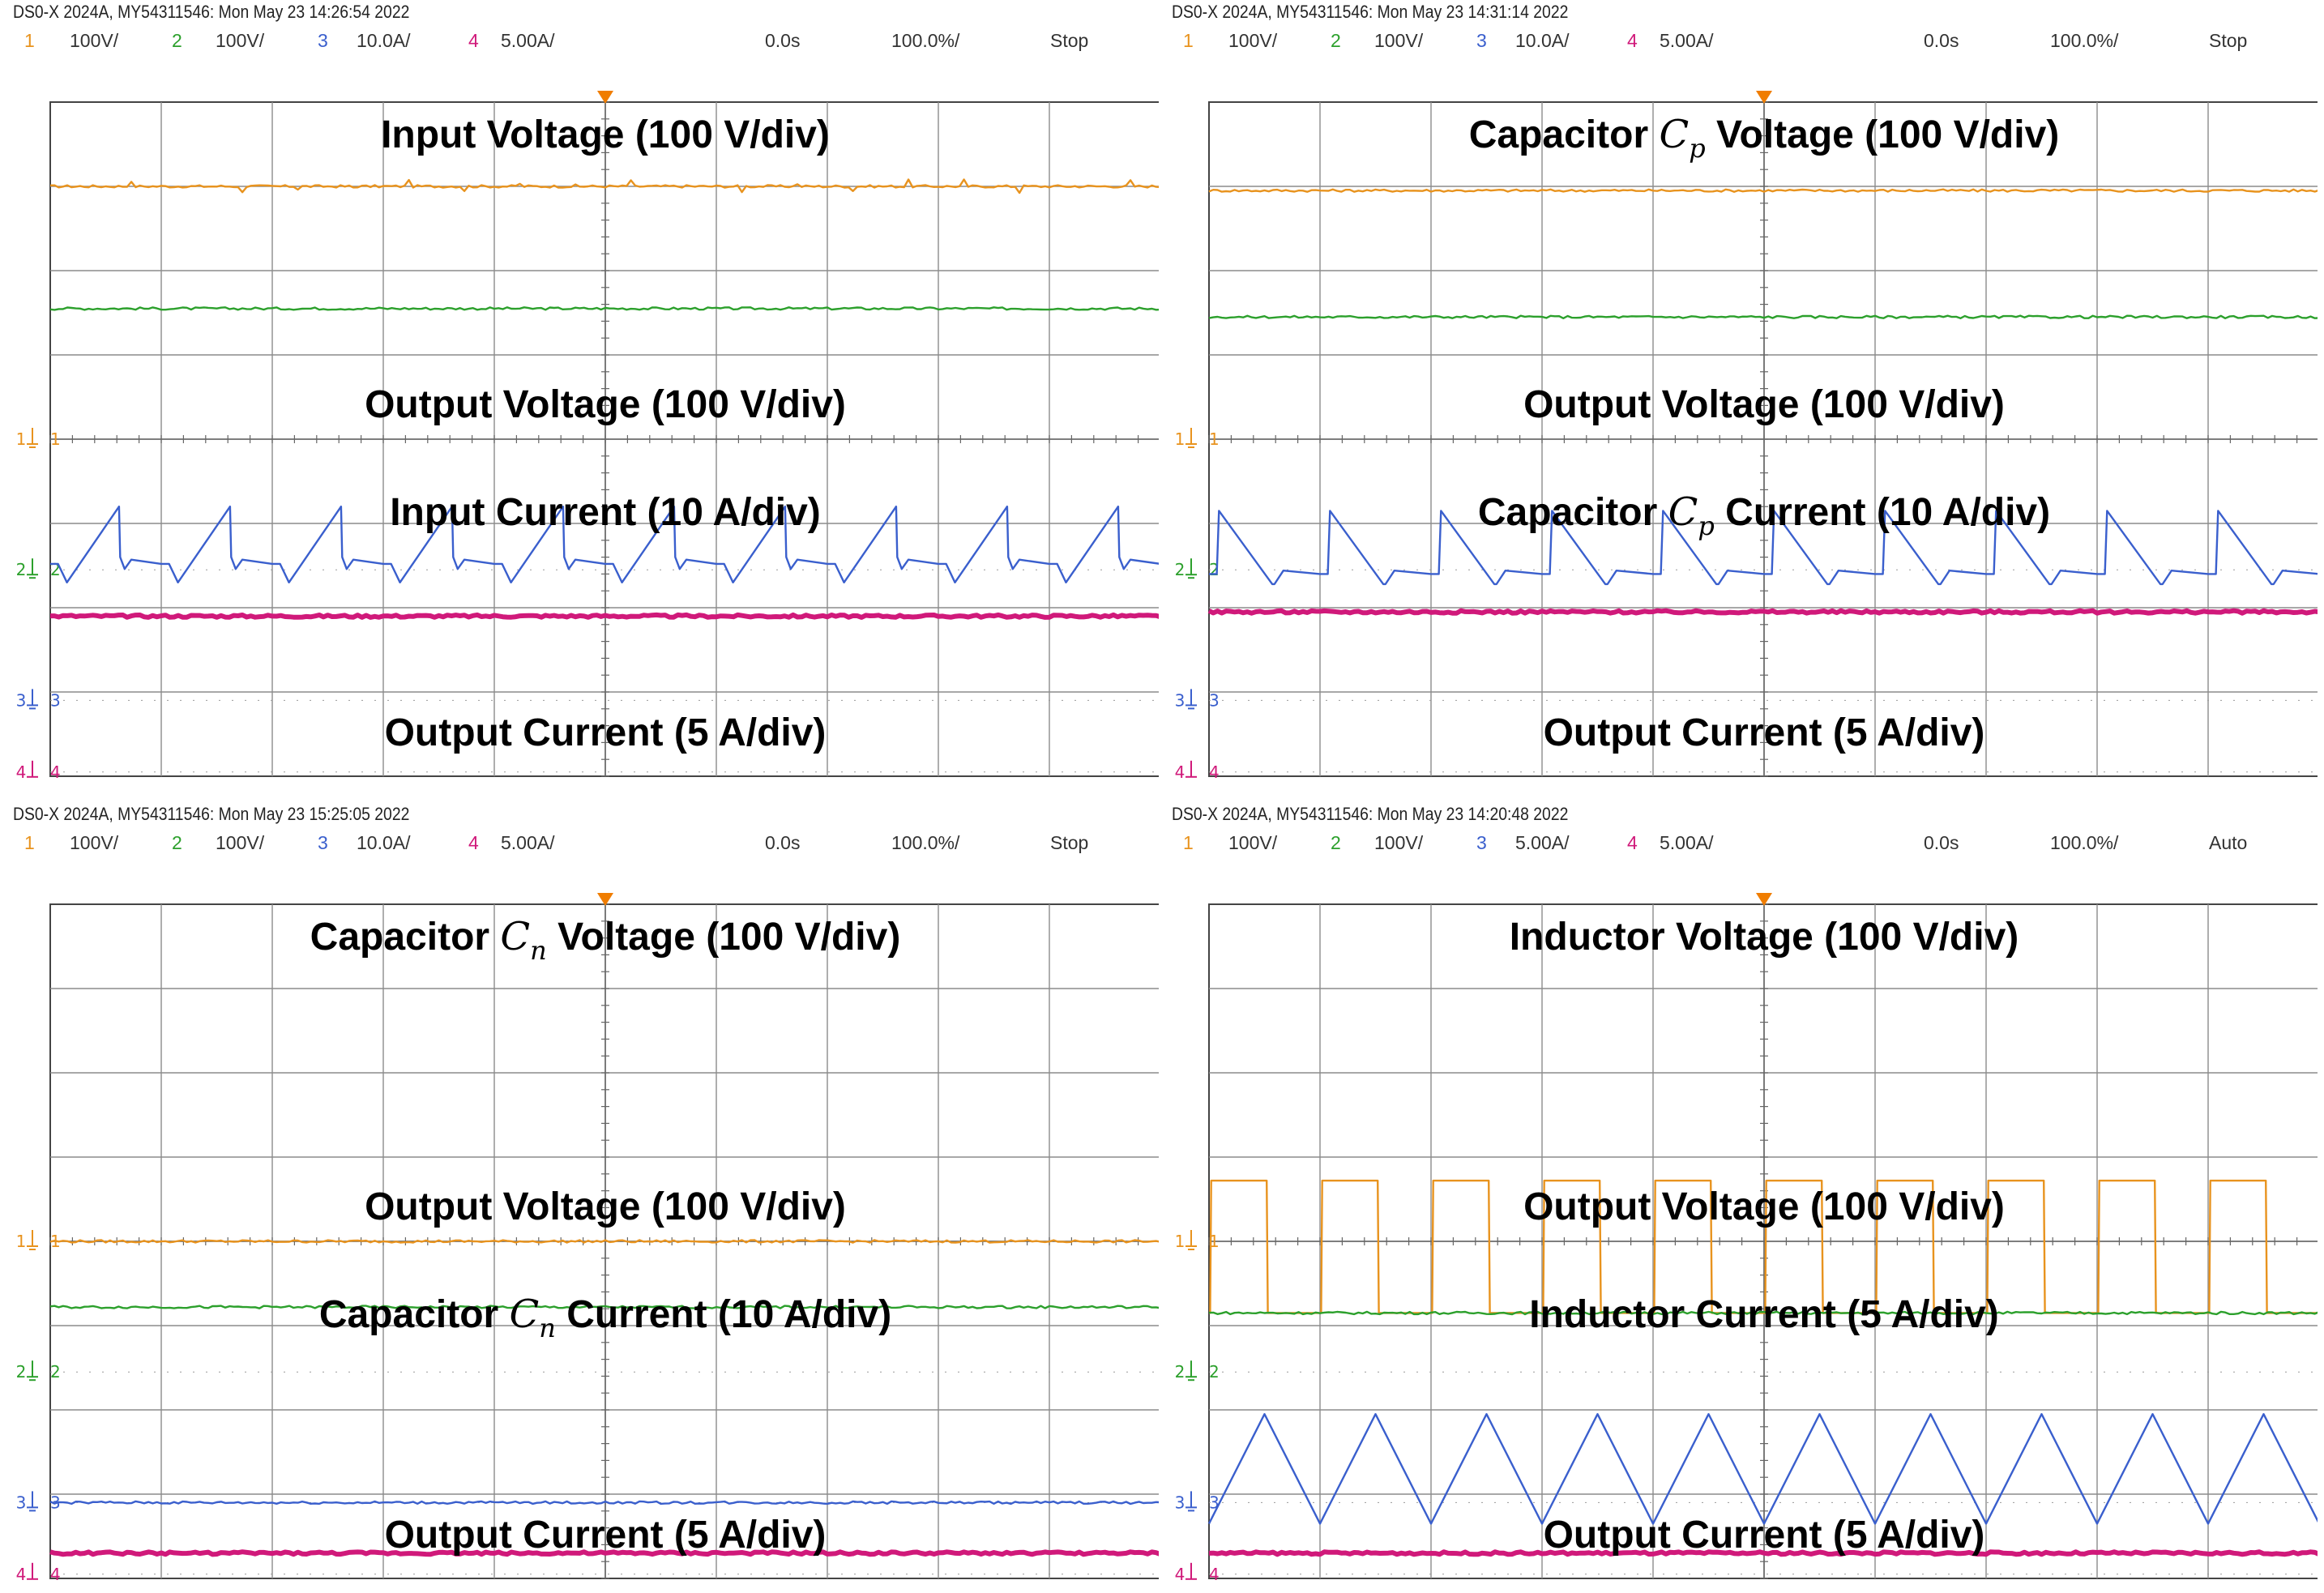  I want to click on trace-label-3: Input Current (10 A/div), so click(605, 512).